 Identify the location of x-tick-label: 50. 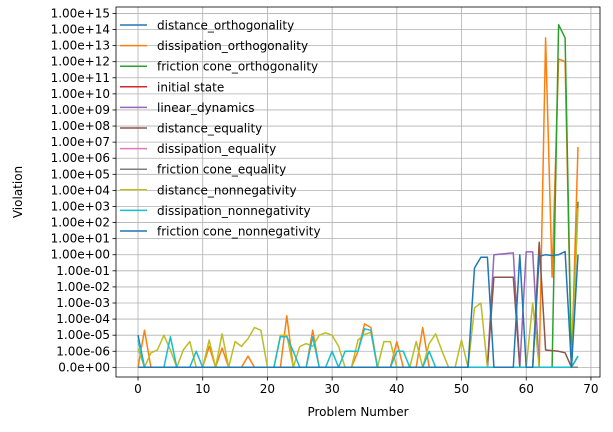
(461, 389).